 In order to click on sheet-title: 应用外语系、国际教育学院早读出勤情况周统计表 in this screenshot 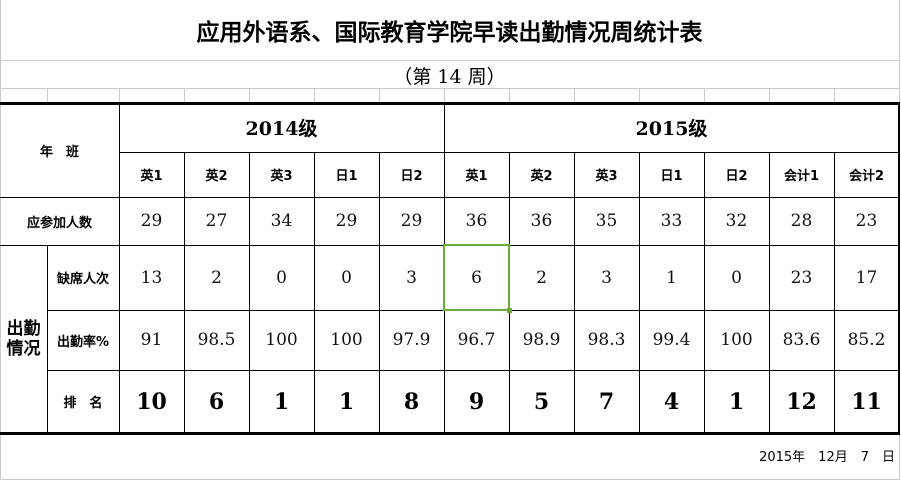, I will do `click(449, 33)`.